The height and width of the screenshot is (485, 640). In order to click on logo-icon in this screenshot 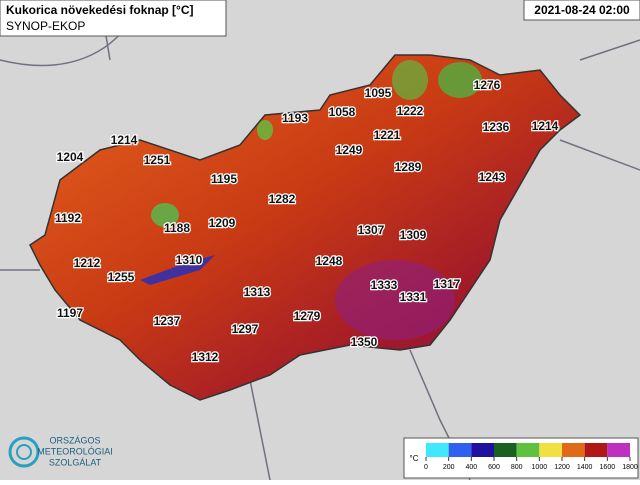, I will do `click(24, 452)`.